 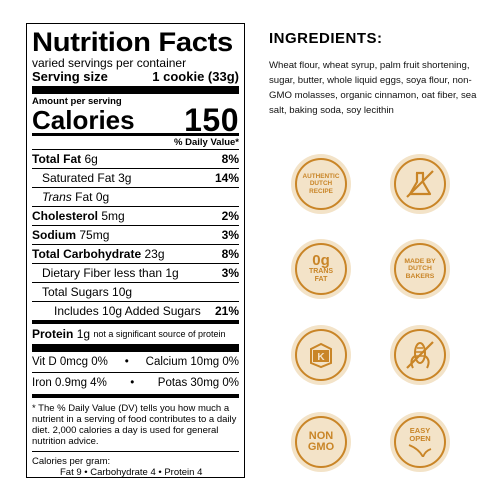 What do you see at coordinates (135, 272) in the screenshot?
I see `nutrient-row: Dietary Fiber less than 1g 3%` at bounding box center [135, 272].